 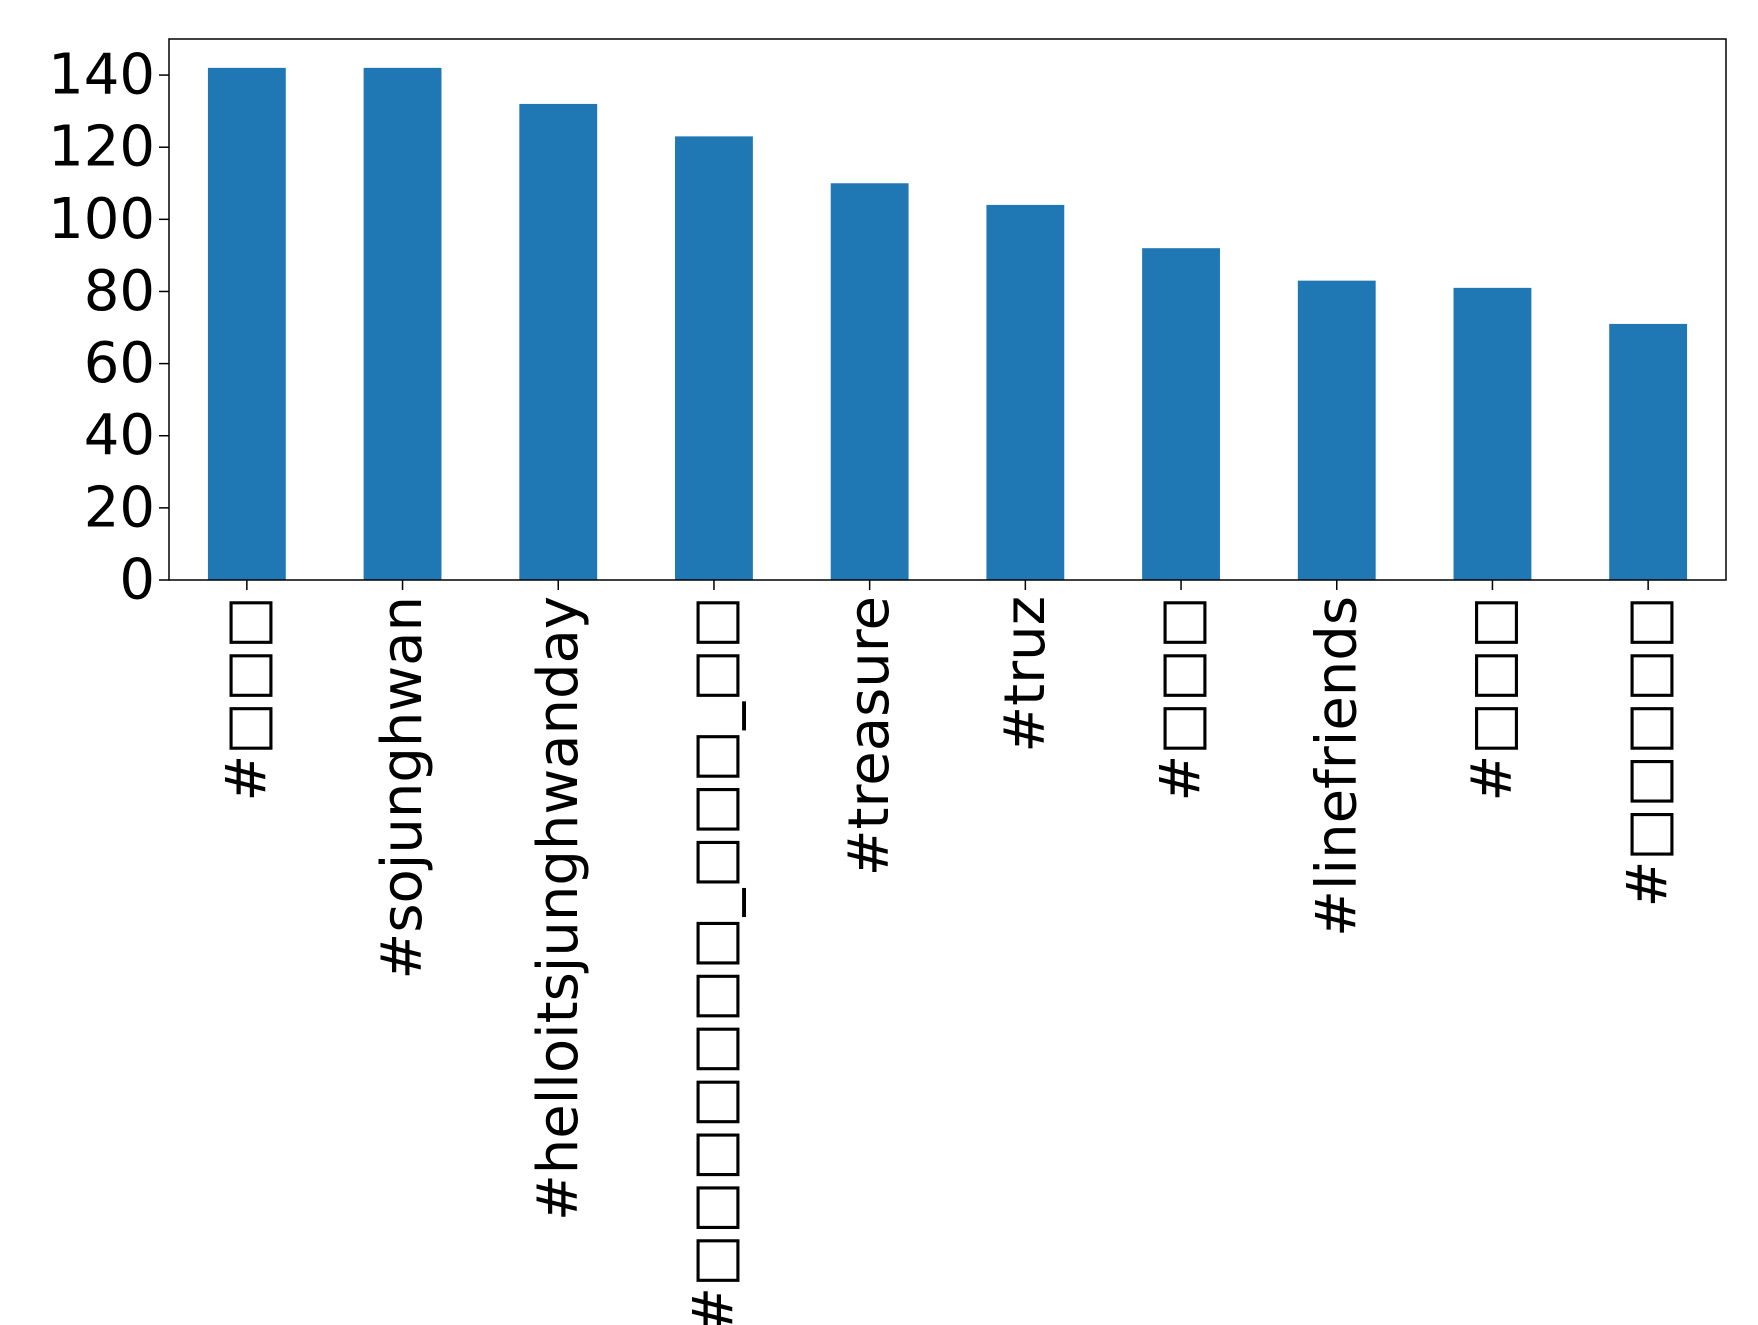 I want to click on y-tick-label: 0, so click(x=137, y=580).